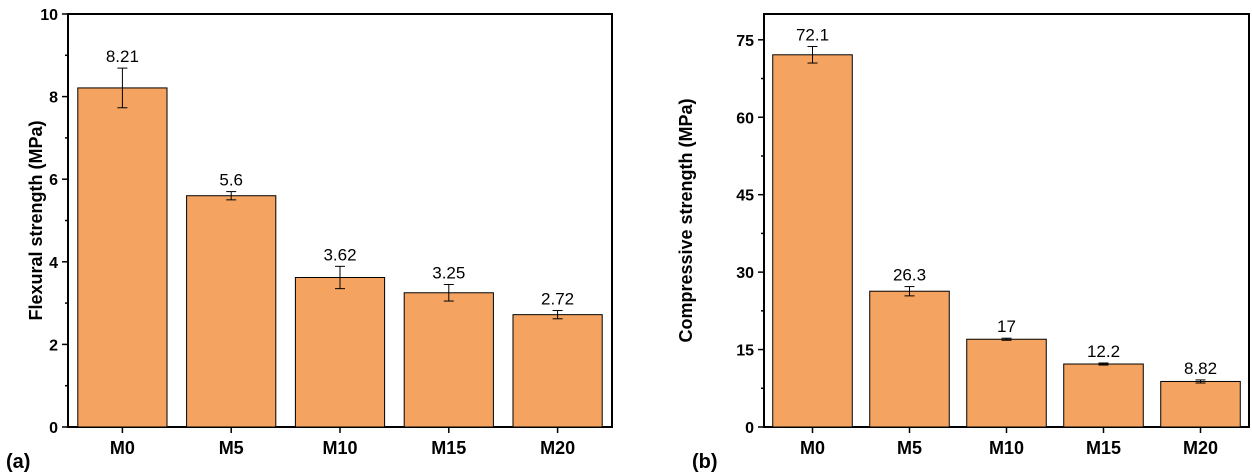 This screenshot has width=1252, height=474. I want to click on data-label: 8.21, so click(122, 56).